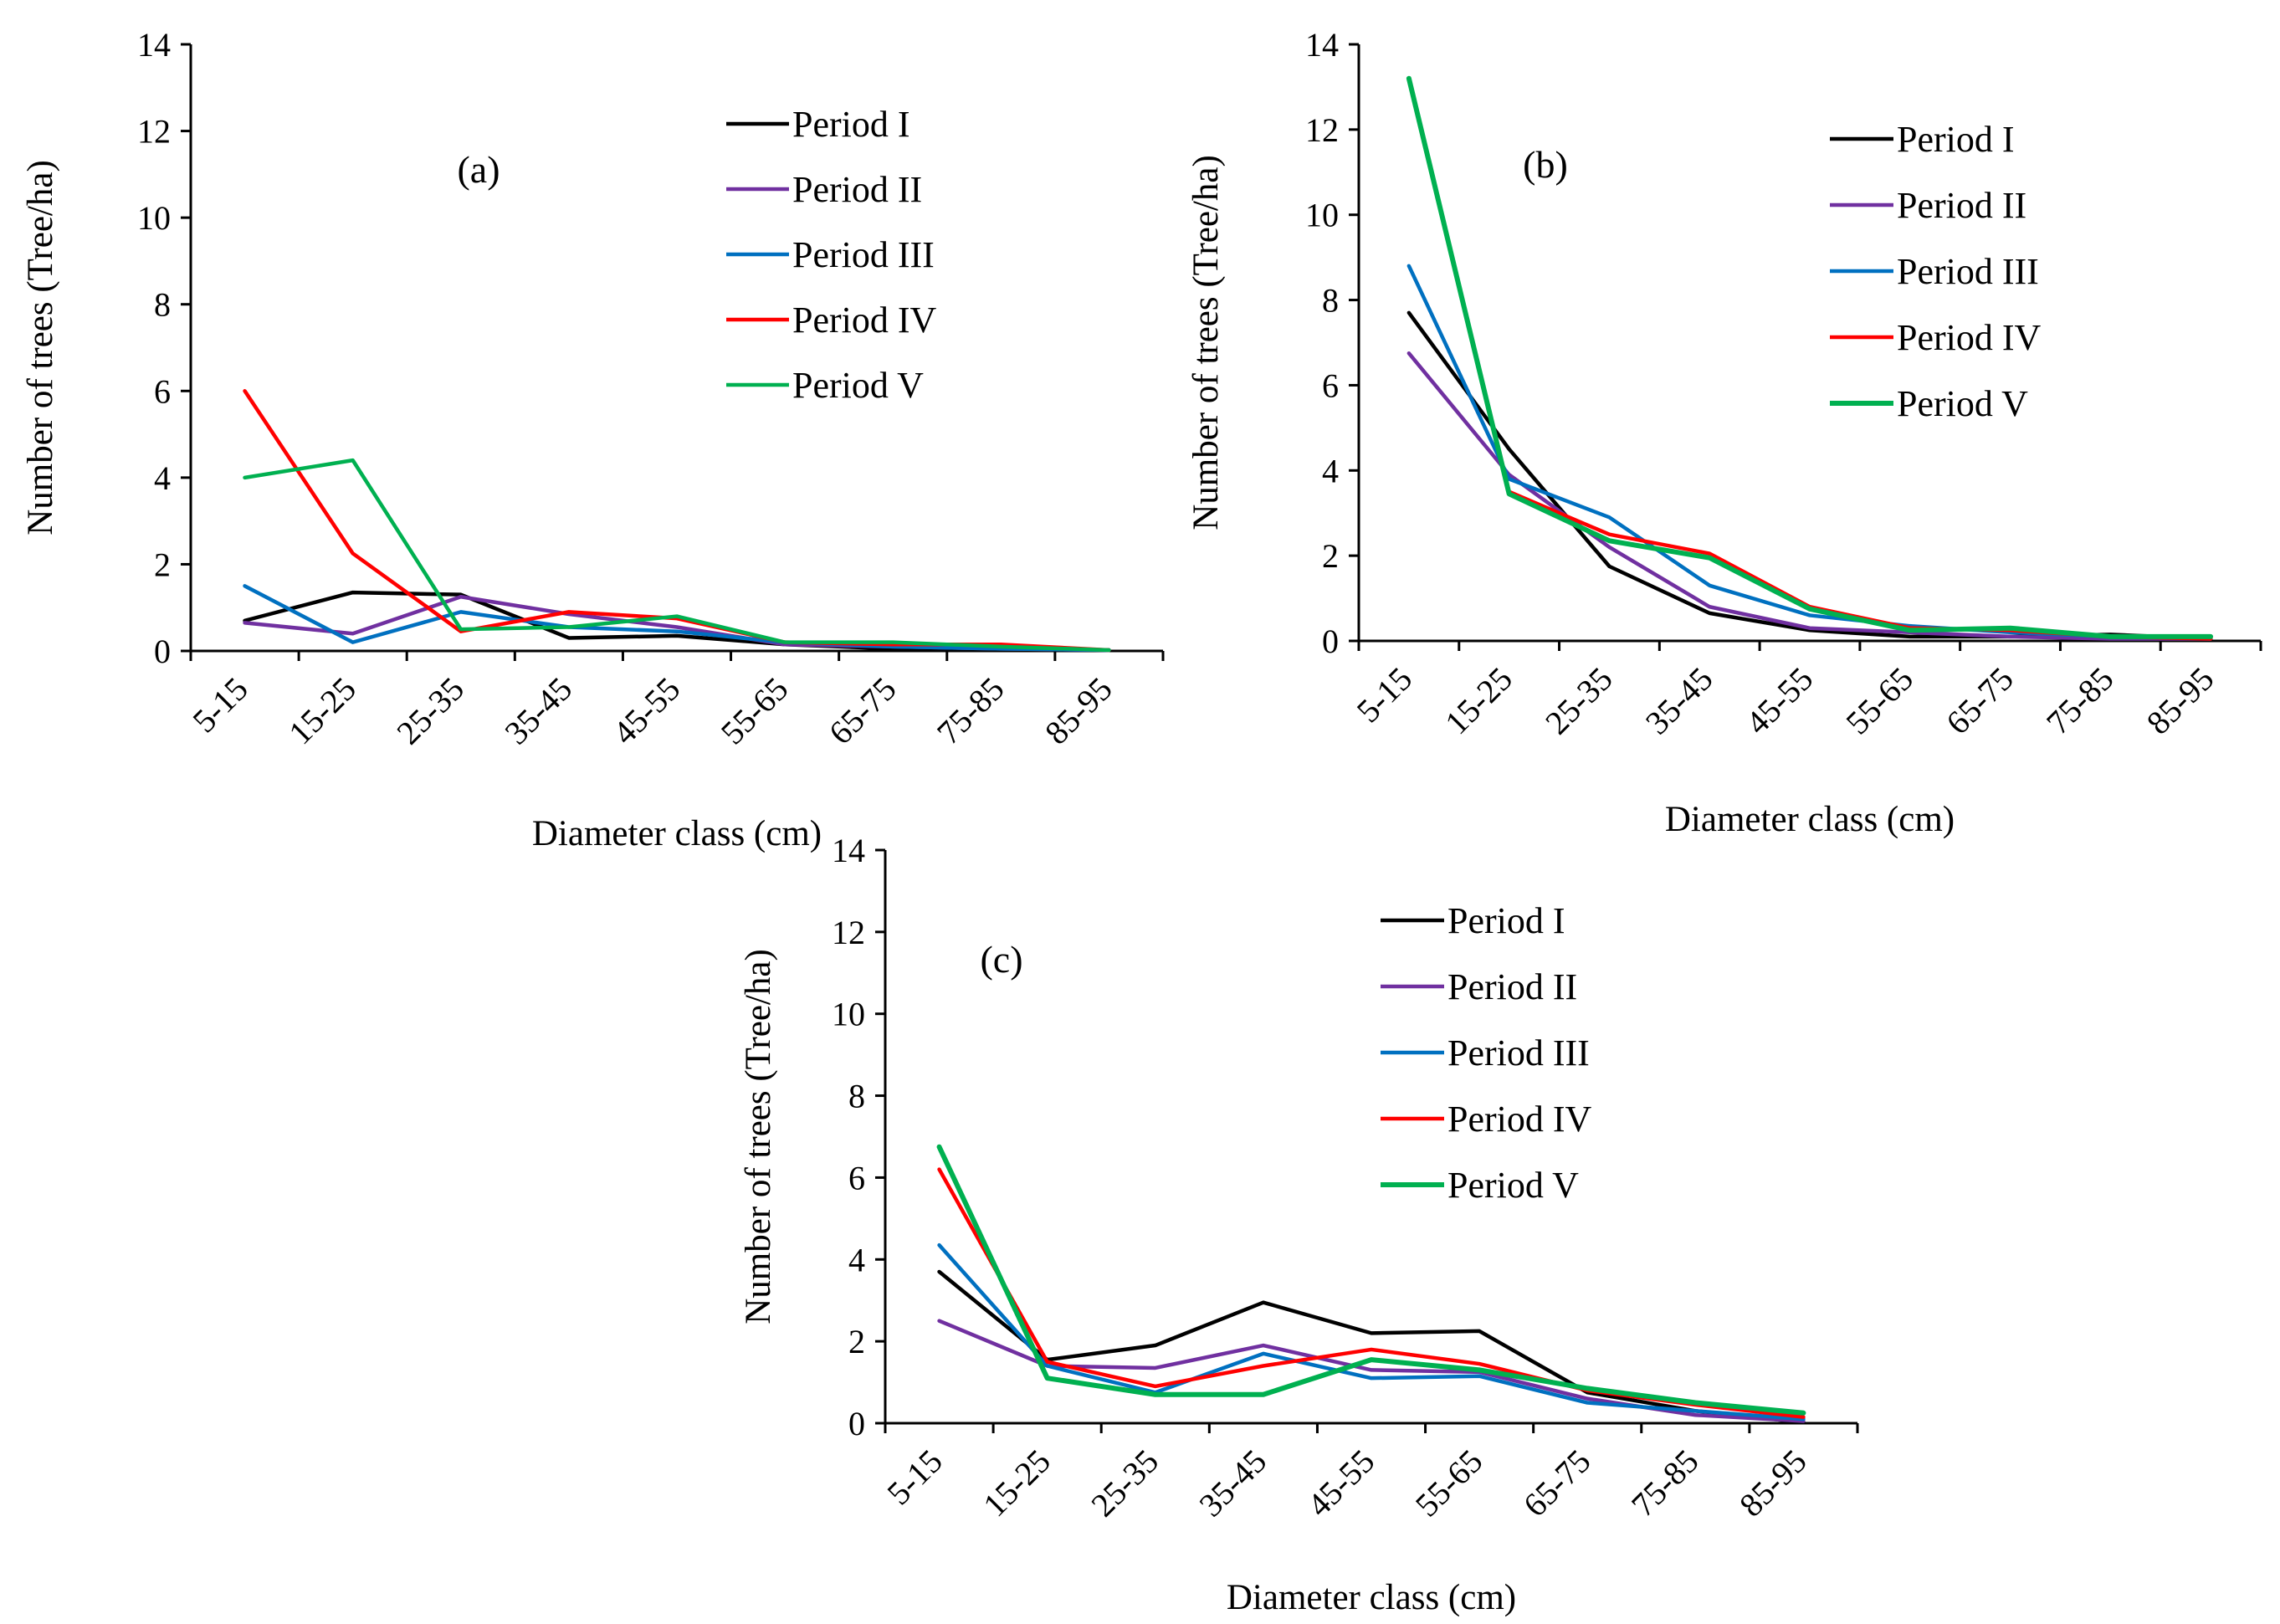 The image size is (2280, 1624). Describe the element at coordinates (478, 169) in the screenshot. I see `panel-label: (a)` at that location.